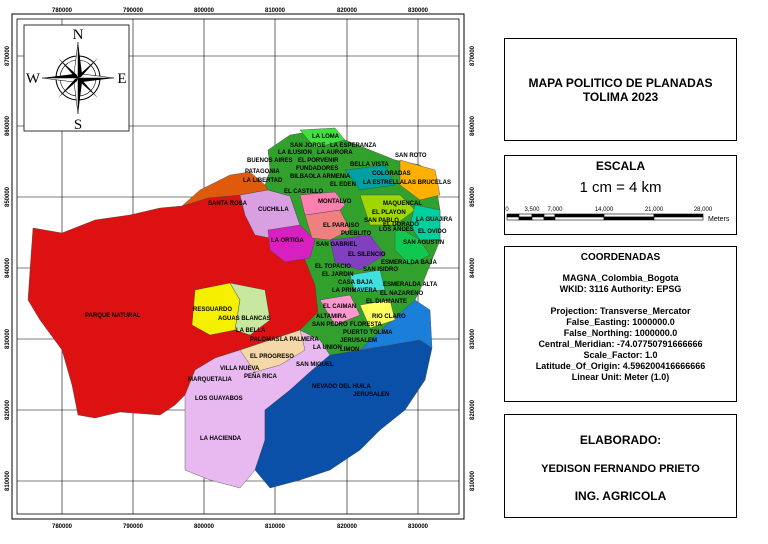  What do you see at coordinates (295, 153) in the screenshot?
I see `label-la-ilusion: LA ILUSION` at bounding box center [295, 153].